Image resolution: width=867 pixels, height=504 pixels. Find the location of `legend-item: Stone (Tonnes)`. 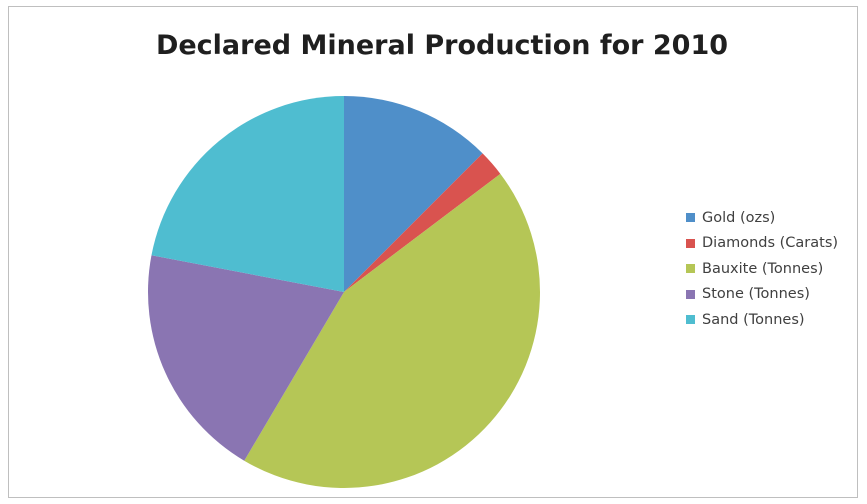

legend-item: Stone (Tonnes) is located at coordinates (762, 295).